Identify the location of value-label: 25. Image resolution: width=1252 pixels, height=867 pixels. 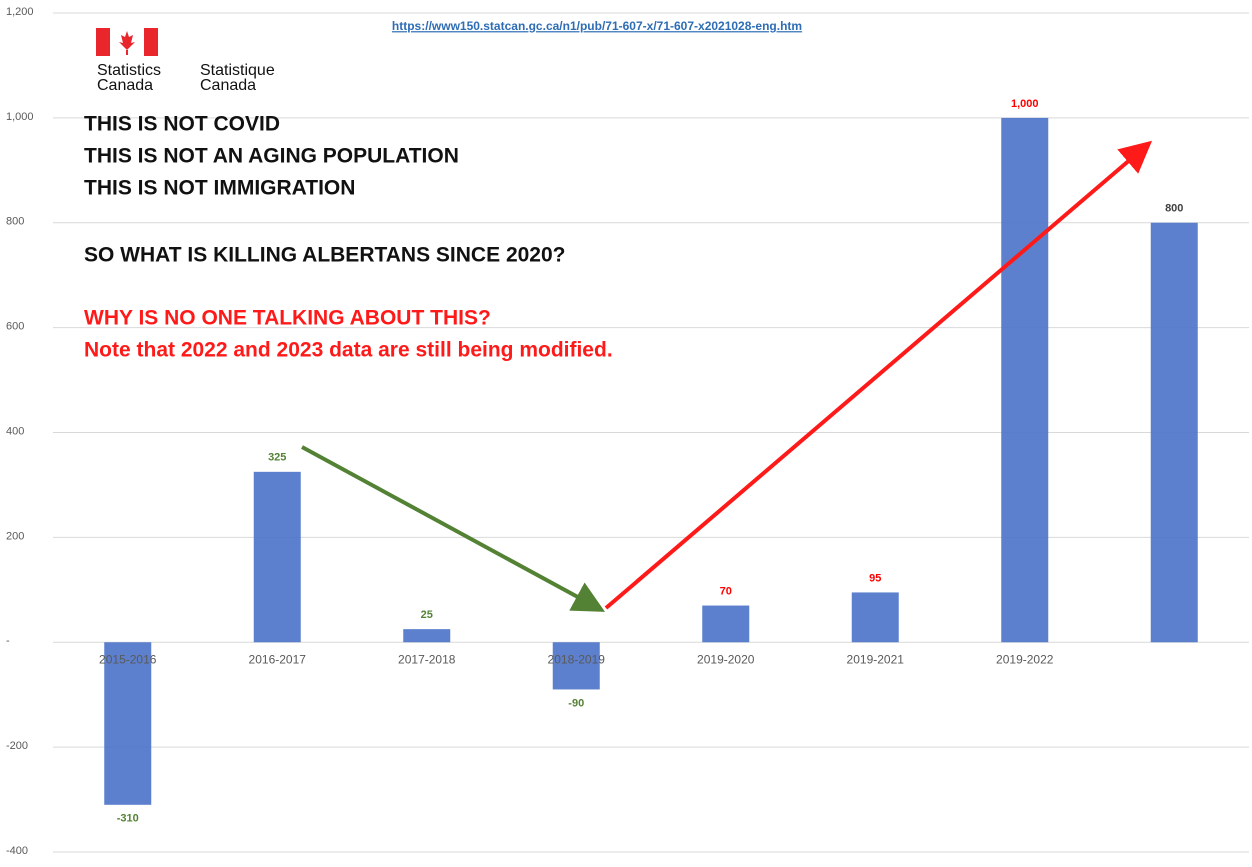
(427, 615).